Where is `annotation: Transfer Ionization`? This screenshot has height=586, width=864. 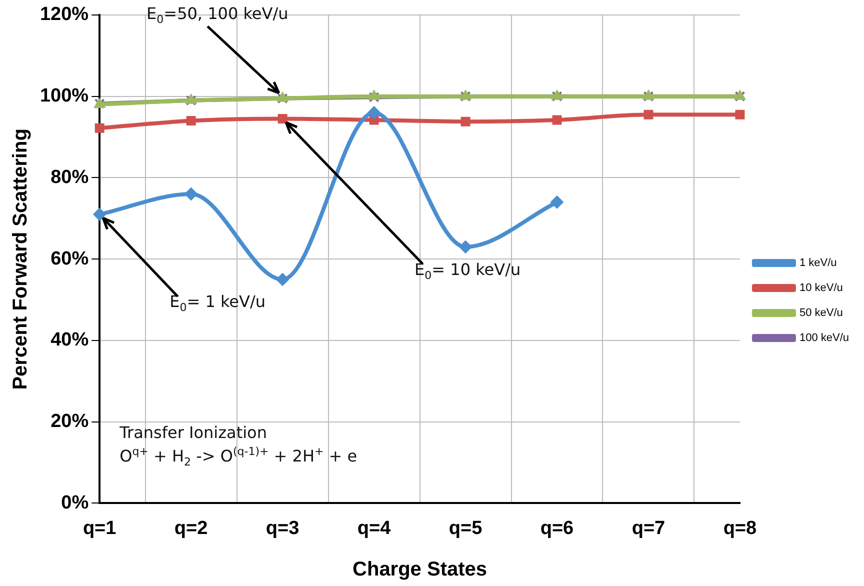 annotation: Transfer Ionization is located at coordinates (193, 432).